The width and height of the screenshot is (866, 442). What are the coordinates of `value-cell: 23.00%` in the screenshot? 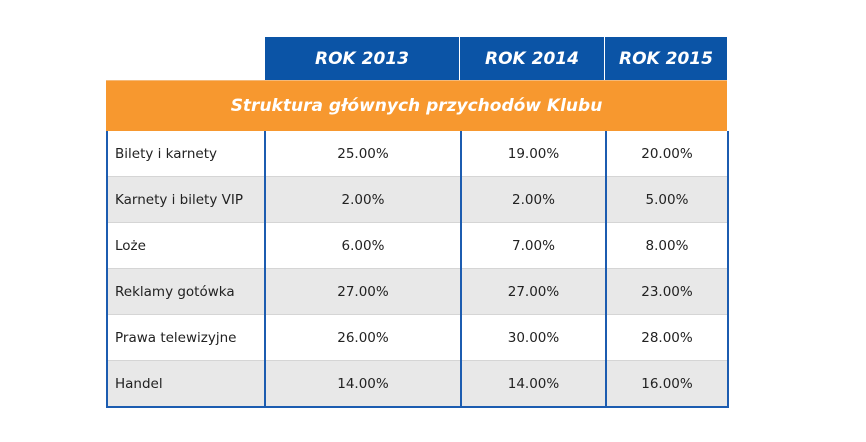 It's located at (667, 291).